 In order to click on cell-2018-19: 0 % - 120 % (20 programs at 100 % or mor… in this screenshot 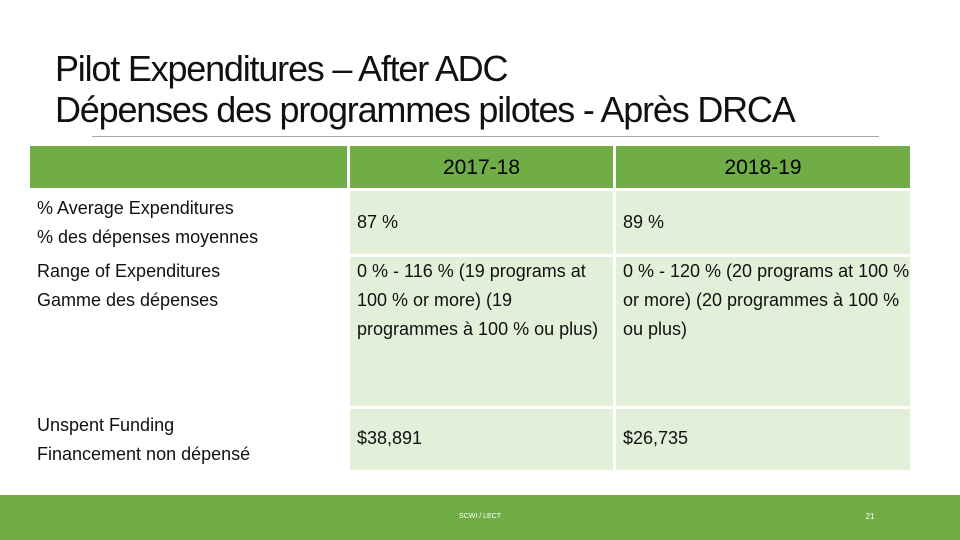, I will do `click(763, 331)`.